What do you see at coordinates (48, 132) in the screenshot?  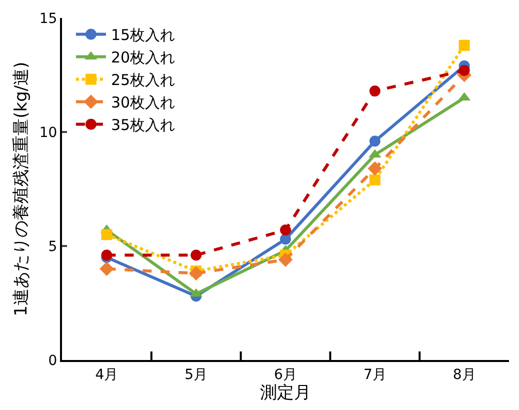 I see `y-tick-label: 10` at bounding box center [48, 132].